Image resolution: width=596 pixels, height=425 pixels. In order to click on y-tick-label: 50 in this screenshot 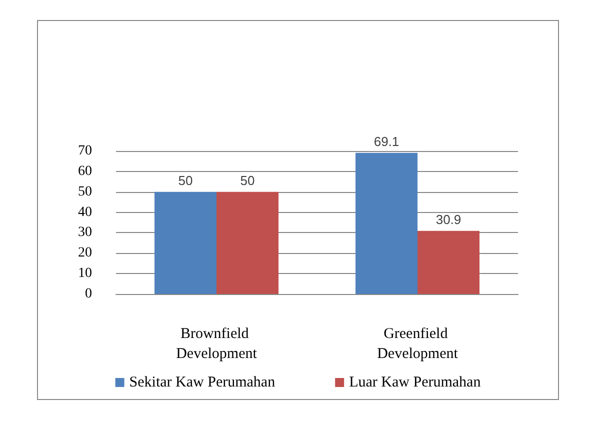, I will do `click(85, 192)`.